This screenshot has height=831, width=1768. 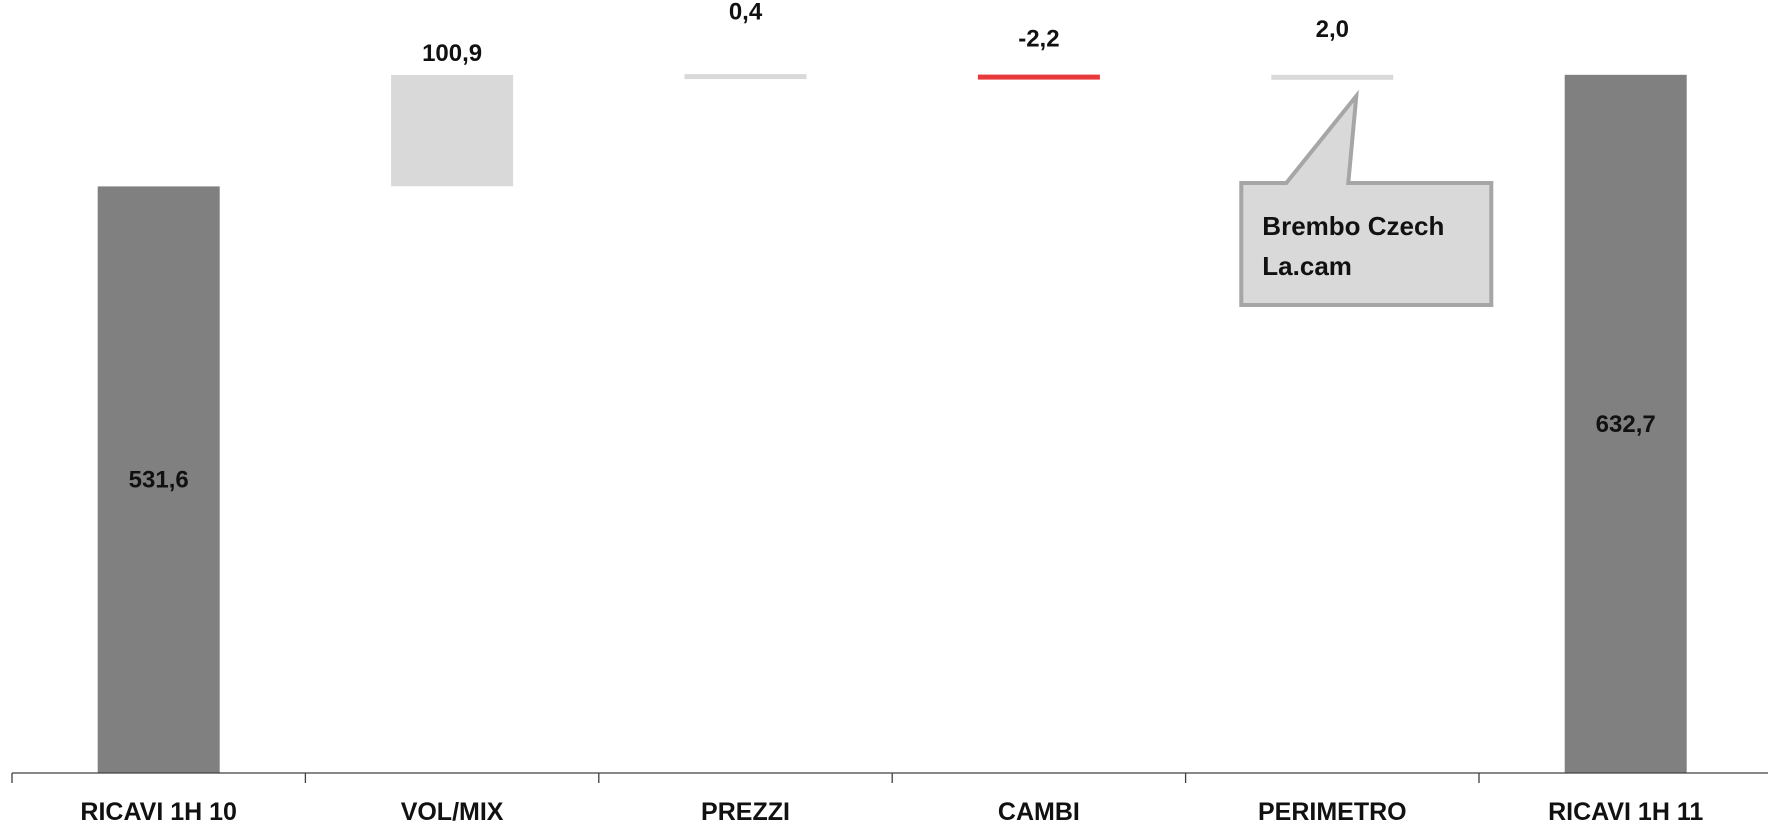 What do you see at coordinates (159, 480) in the screenshot?
I see `value-label-ricavi-1h-10: 531,6` at bounding box center [159, 480].